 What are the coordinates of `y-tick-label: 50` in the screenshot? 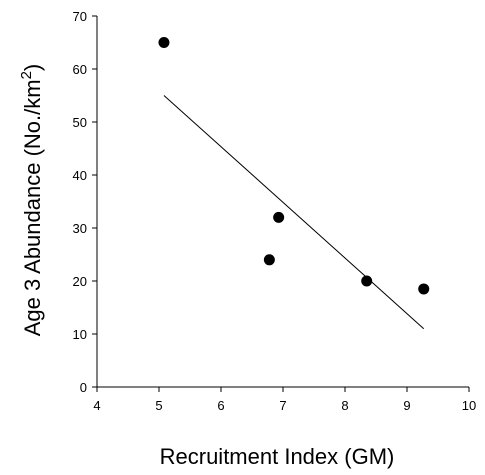 It's located at (80, 122).